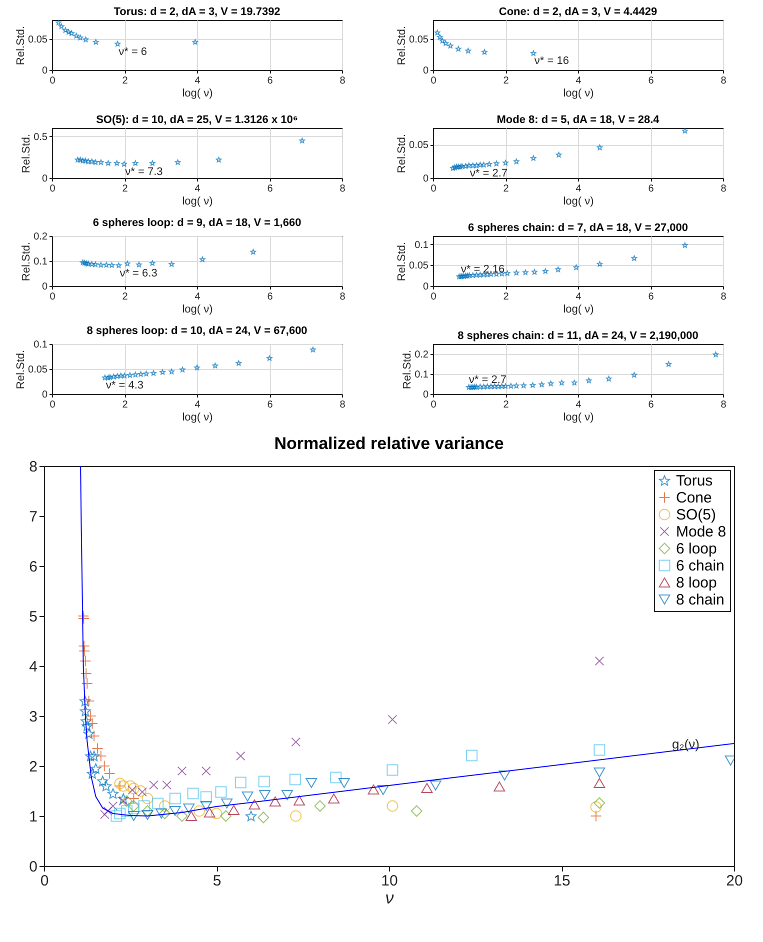  Describe the element at coordinates (41, 345) in the screenshot. I see `y-tick-label: 0.1` at that location.